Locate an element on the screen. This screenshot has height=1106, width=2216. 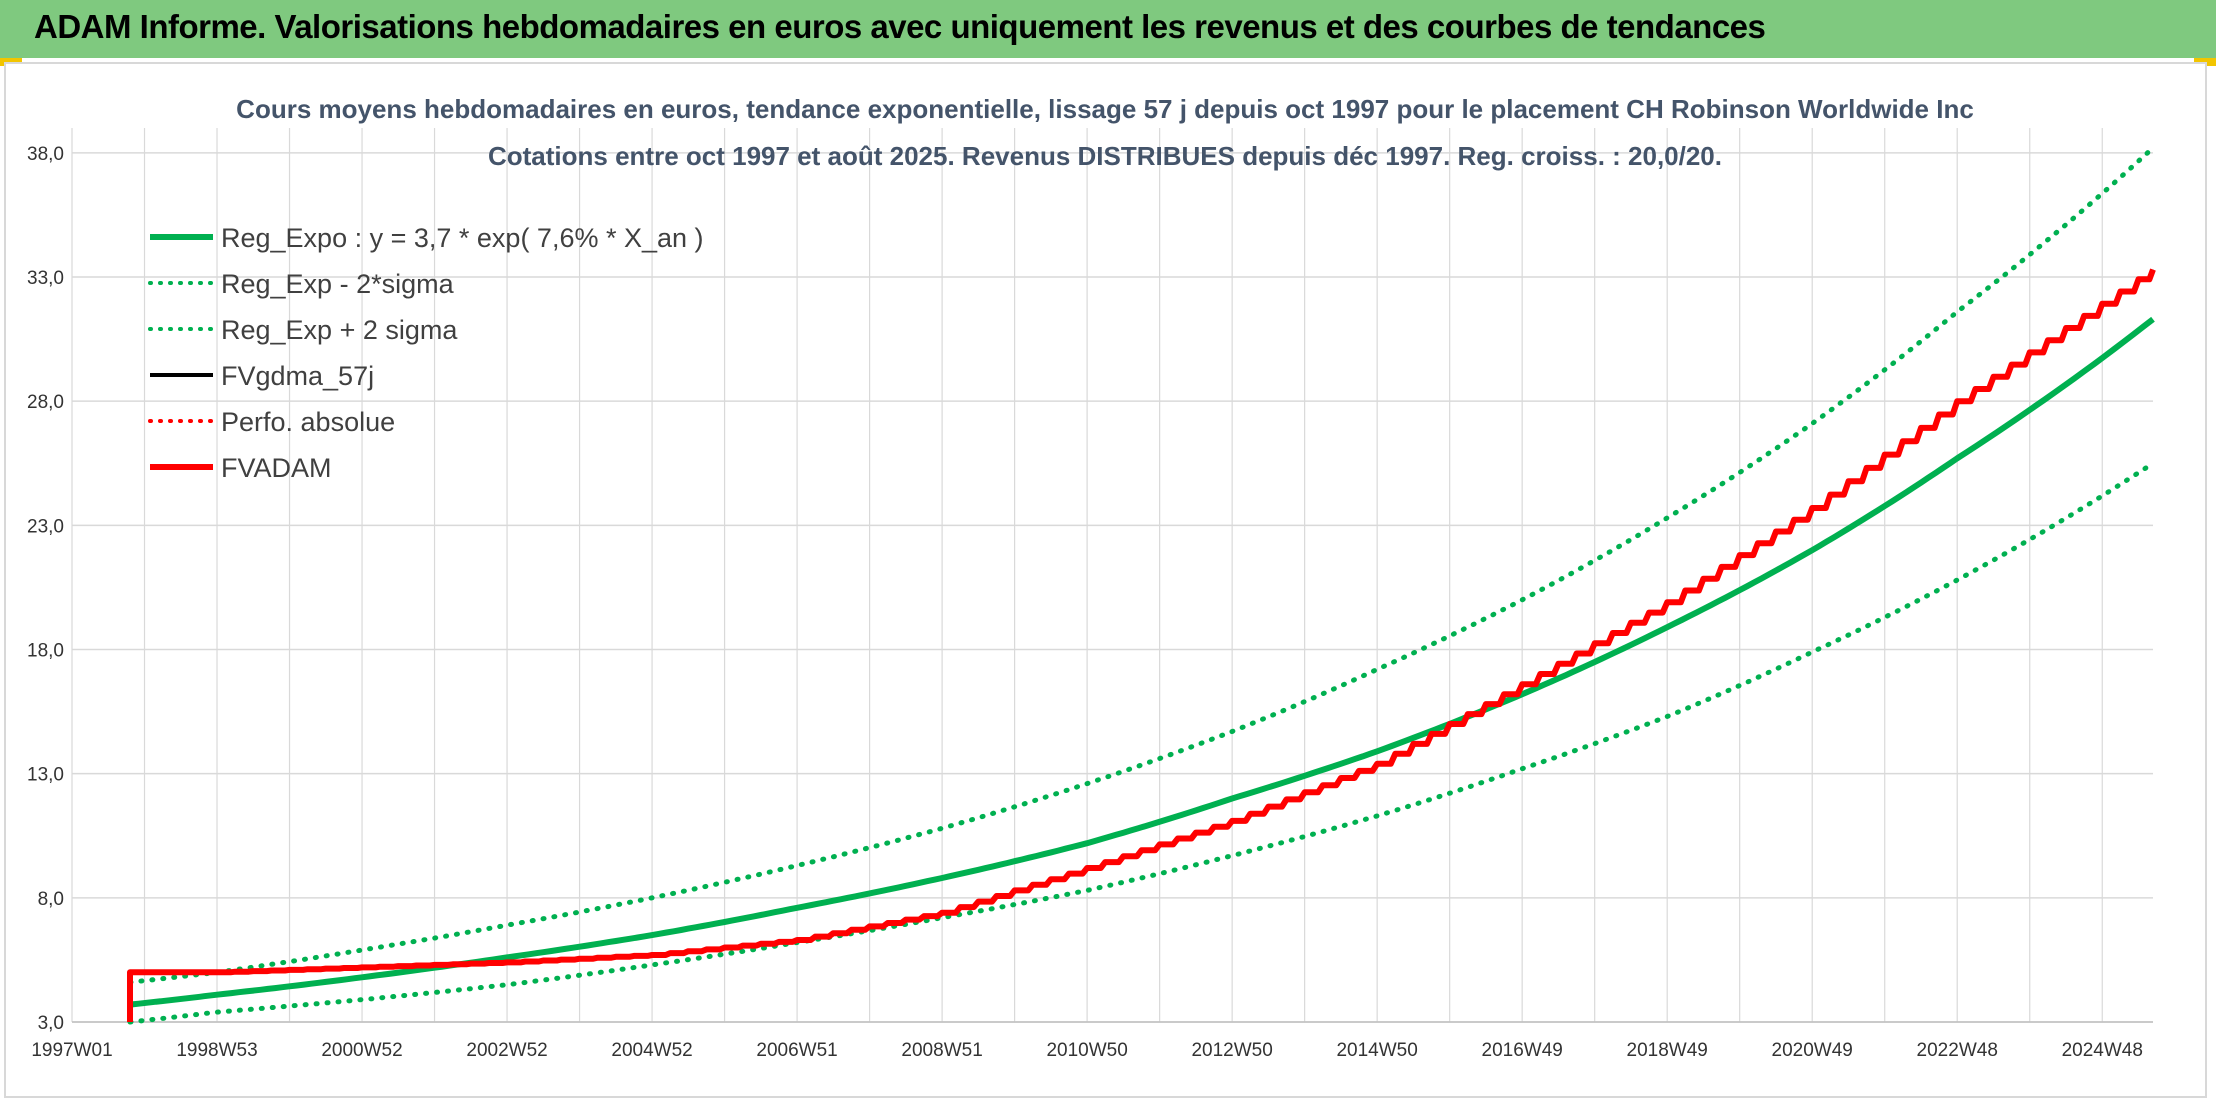
y-tick-label: 3,0 is located at coordinates (51, 1023).